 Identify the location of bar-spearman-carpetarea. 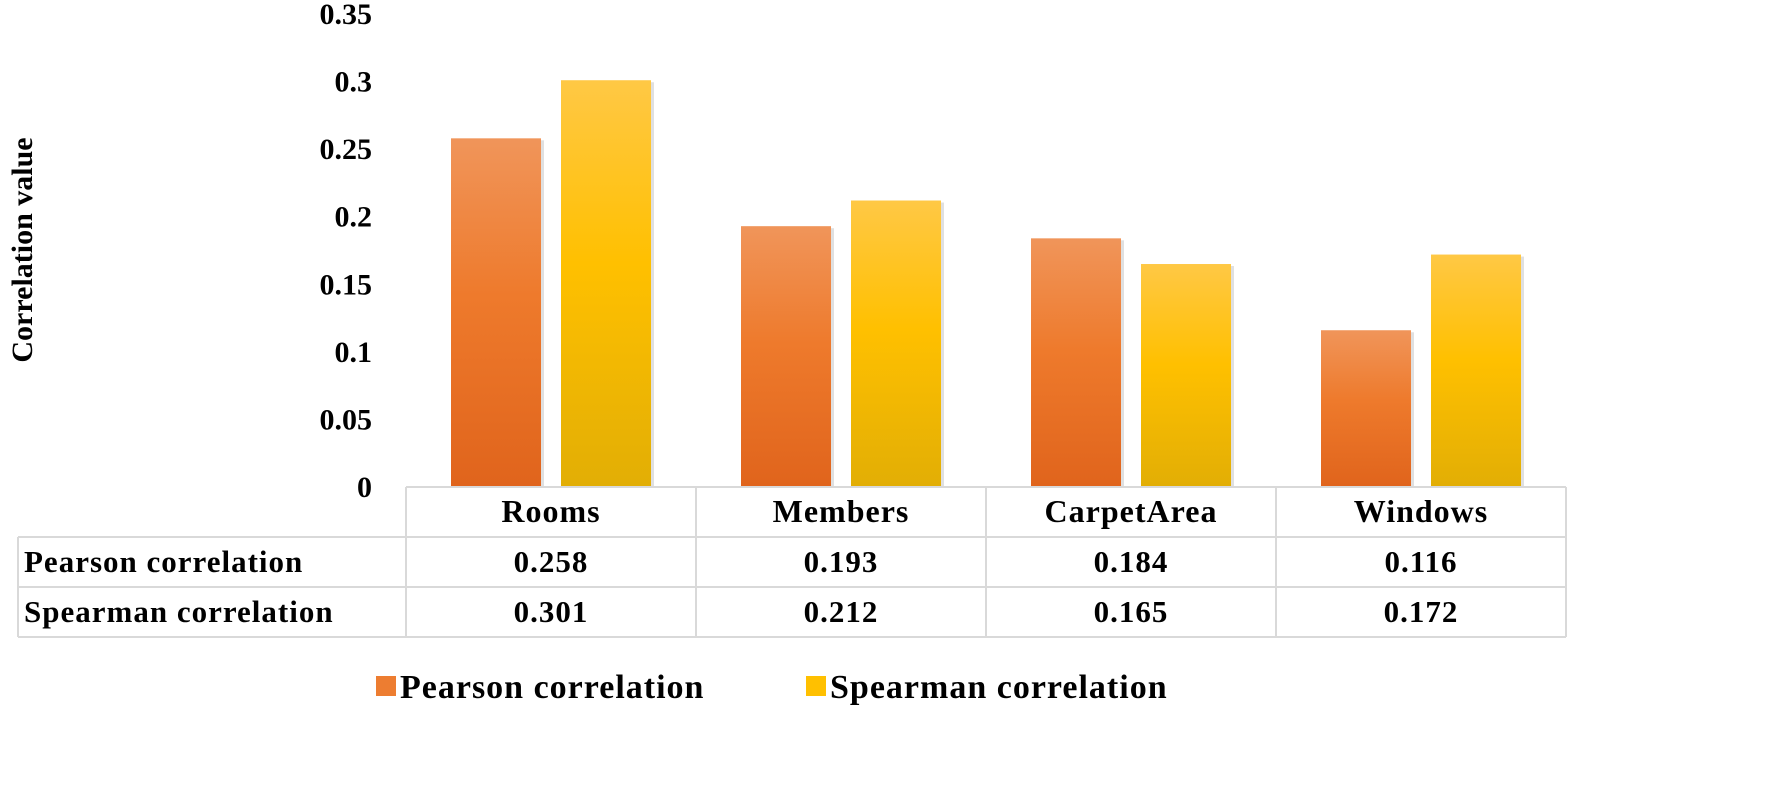
(1186, 375).